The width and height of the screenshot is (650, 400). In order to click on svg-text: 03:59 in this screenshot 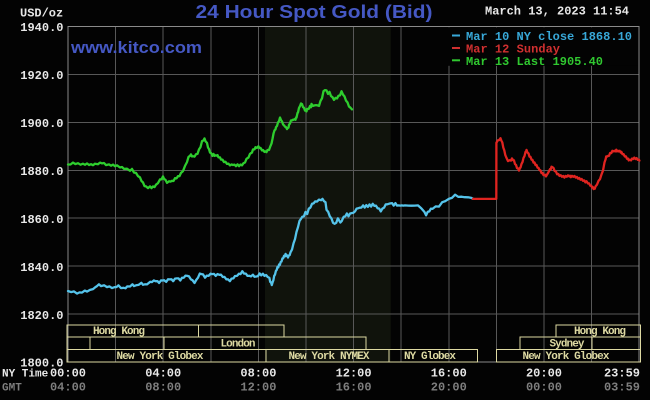, I will do `click(622, 388)`.